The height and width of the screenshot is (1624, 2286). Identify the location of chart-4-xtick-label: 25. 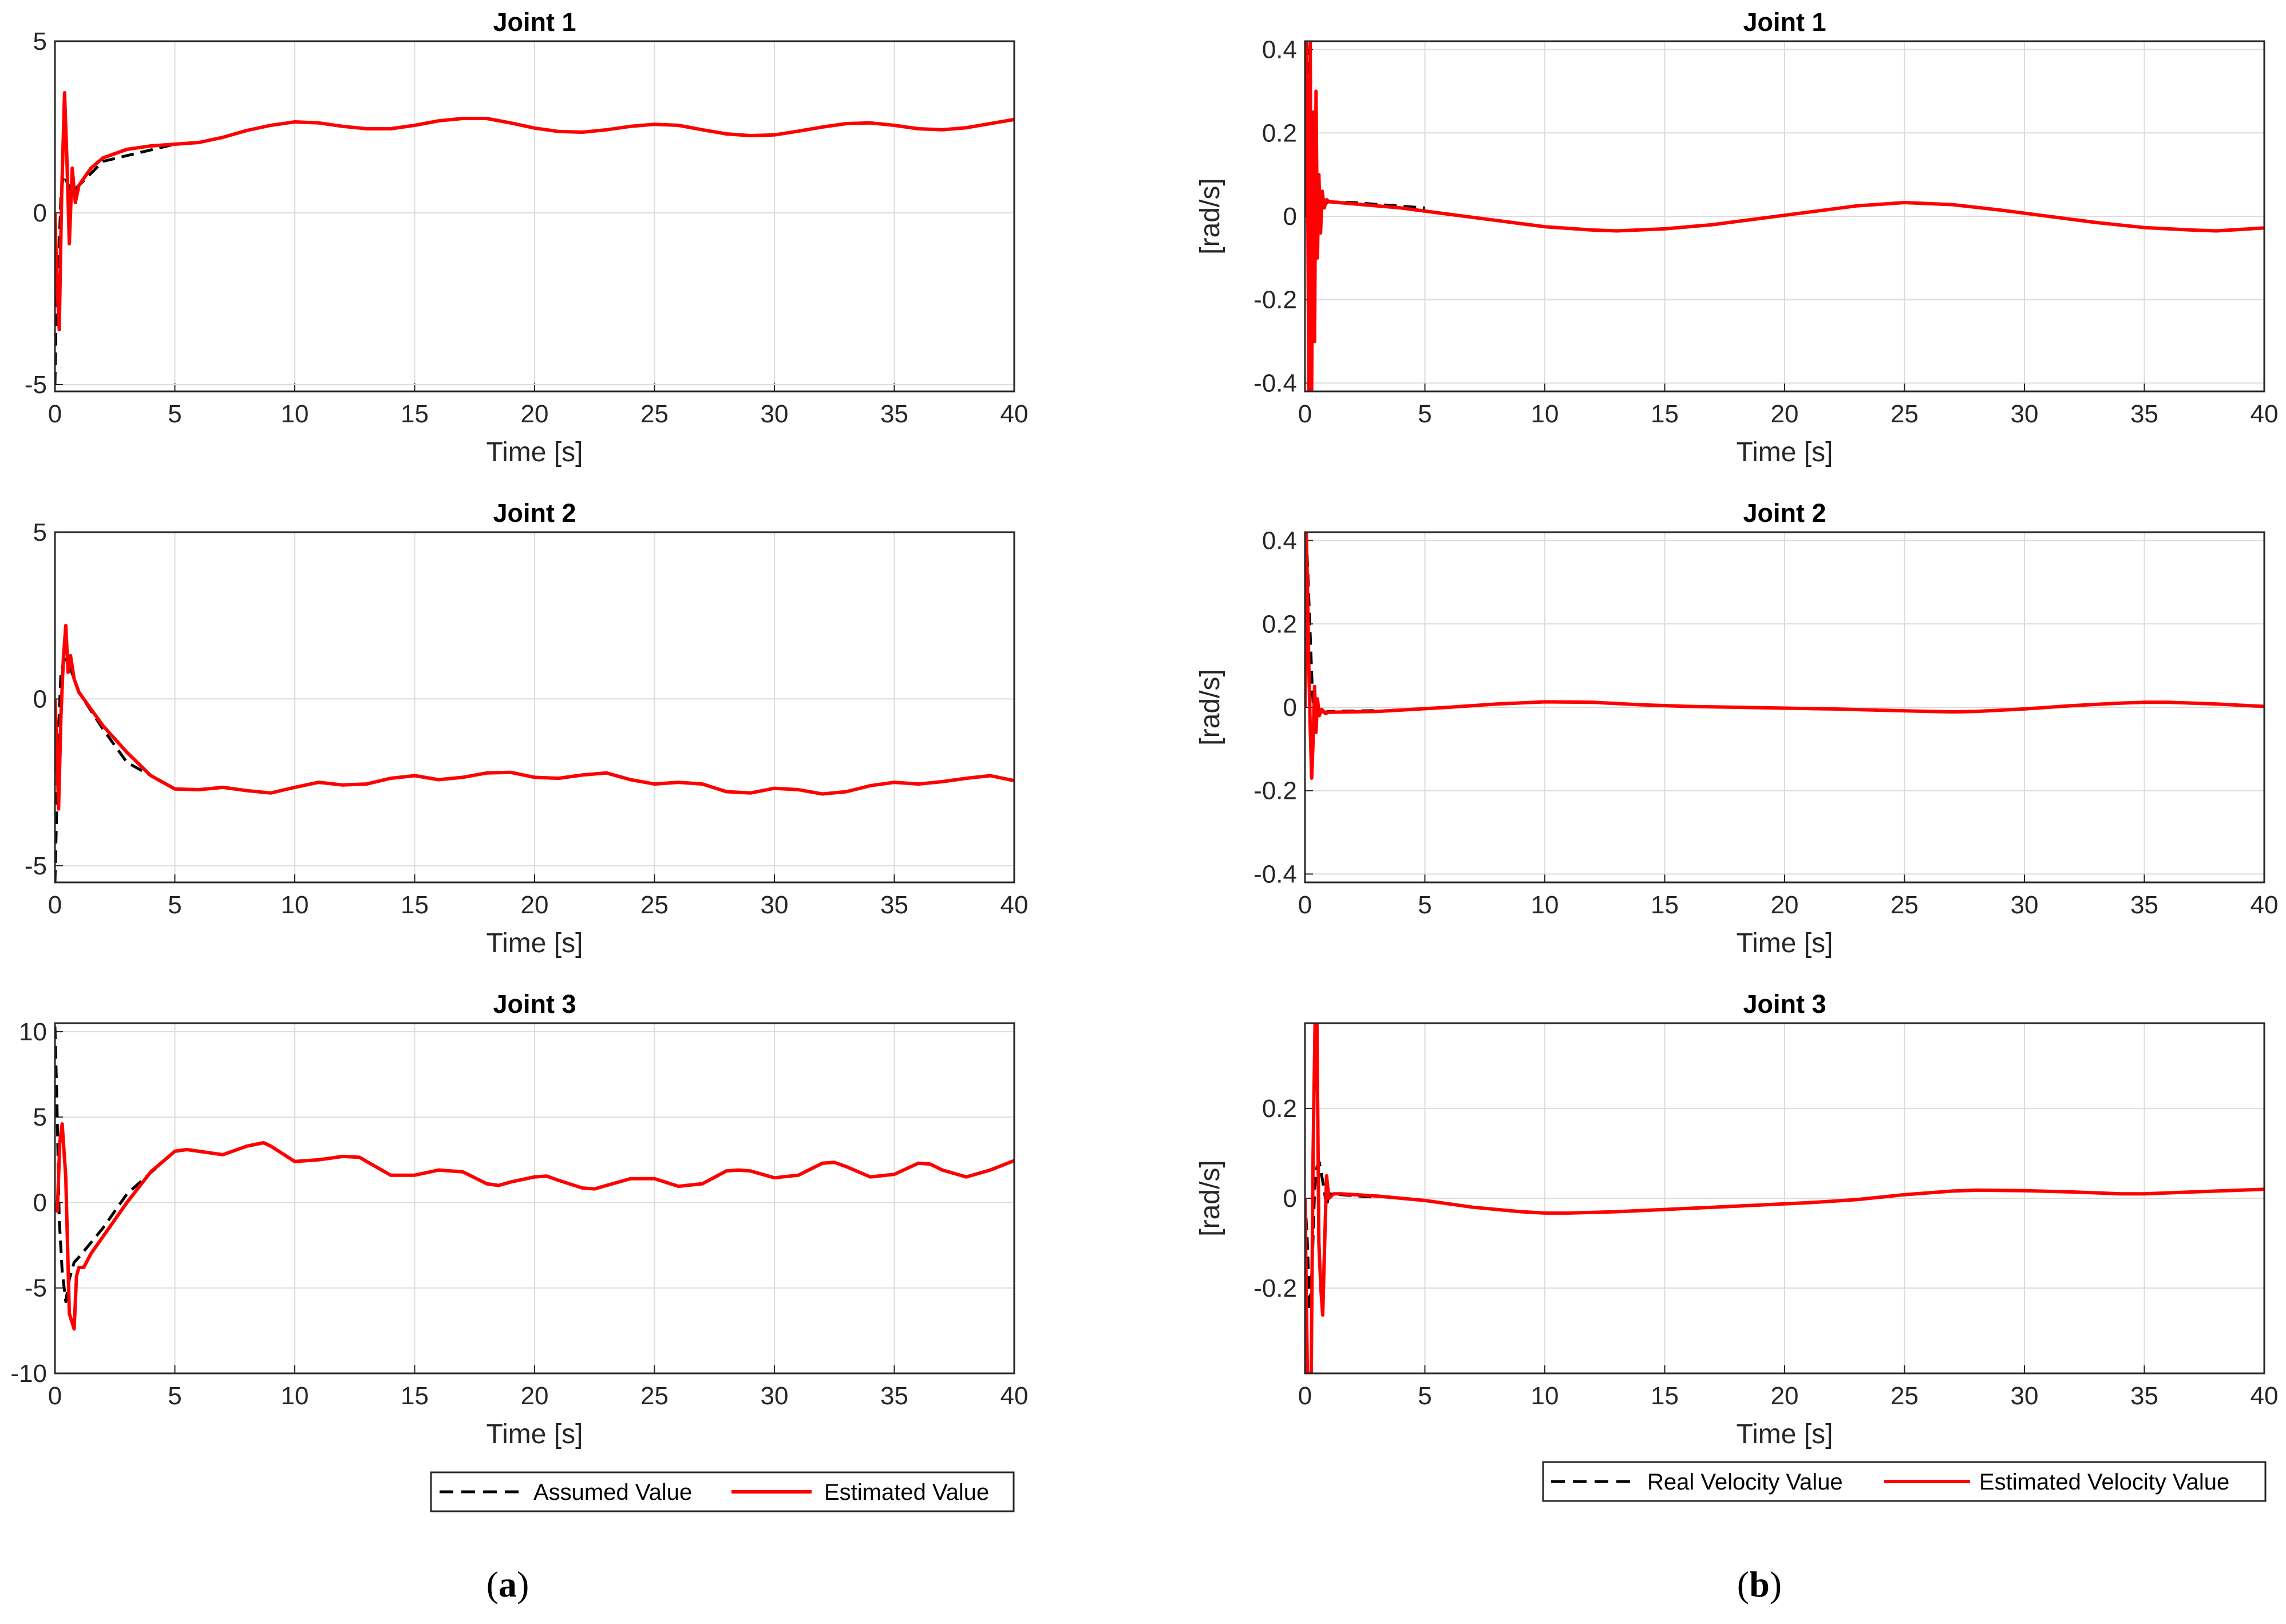
(1905, 414).